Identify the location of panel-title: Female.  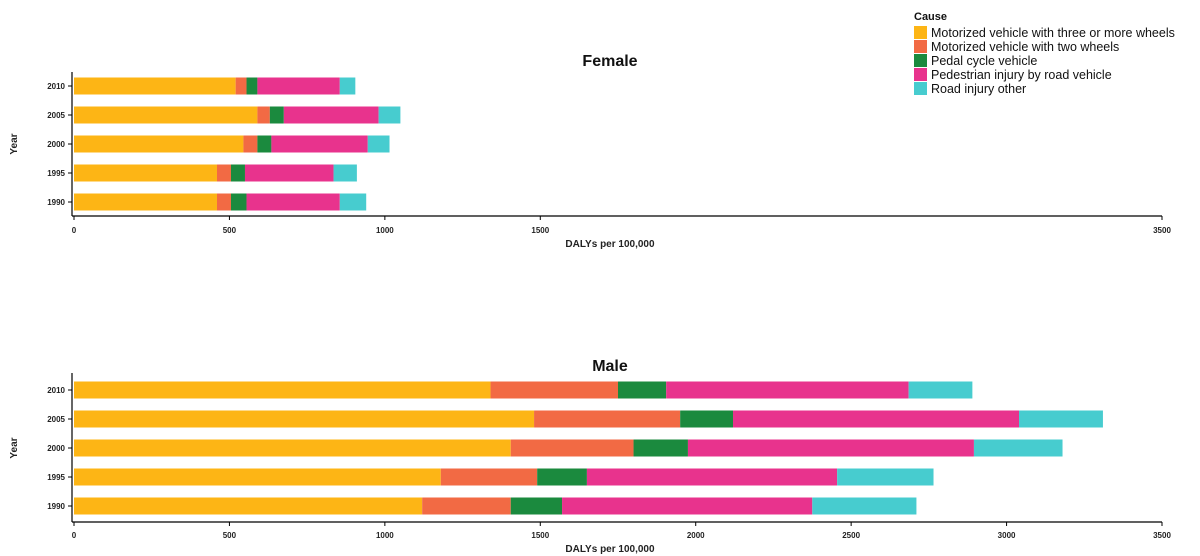
(609, 61).